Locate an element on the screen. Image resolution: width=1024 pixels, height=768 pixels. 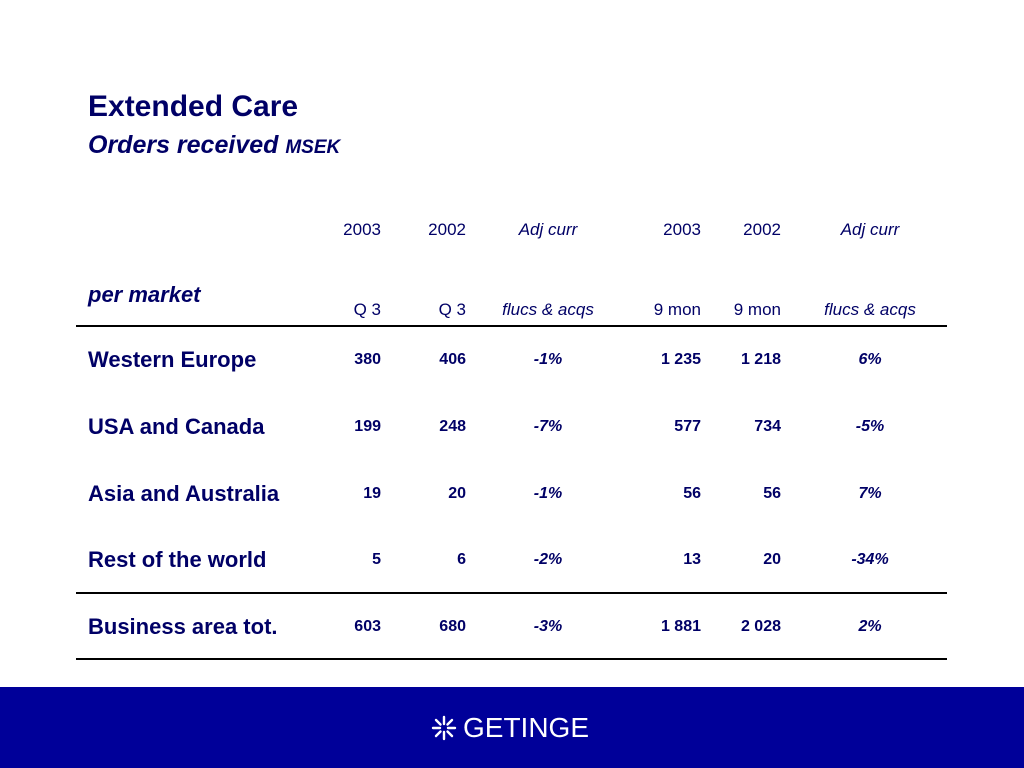
col-header-6-flucs: flucs & acqs is located at coordinates (870, 309).